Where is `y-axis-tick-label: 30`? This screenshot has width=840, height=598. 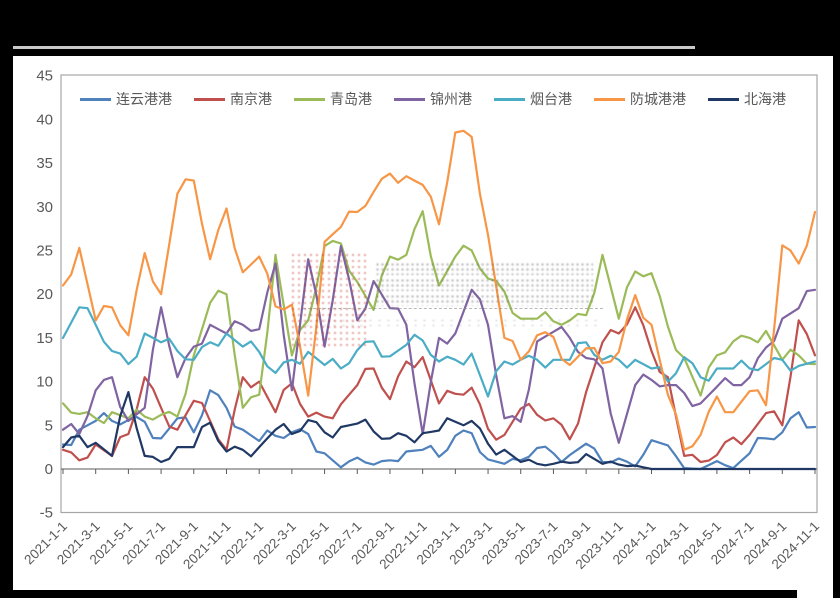
y-axis-tick-label: 30 is located at coordinates (44, 207).